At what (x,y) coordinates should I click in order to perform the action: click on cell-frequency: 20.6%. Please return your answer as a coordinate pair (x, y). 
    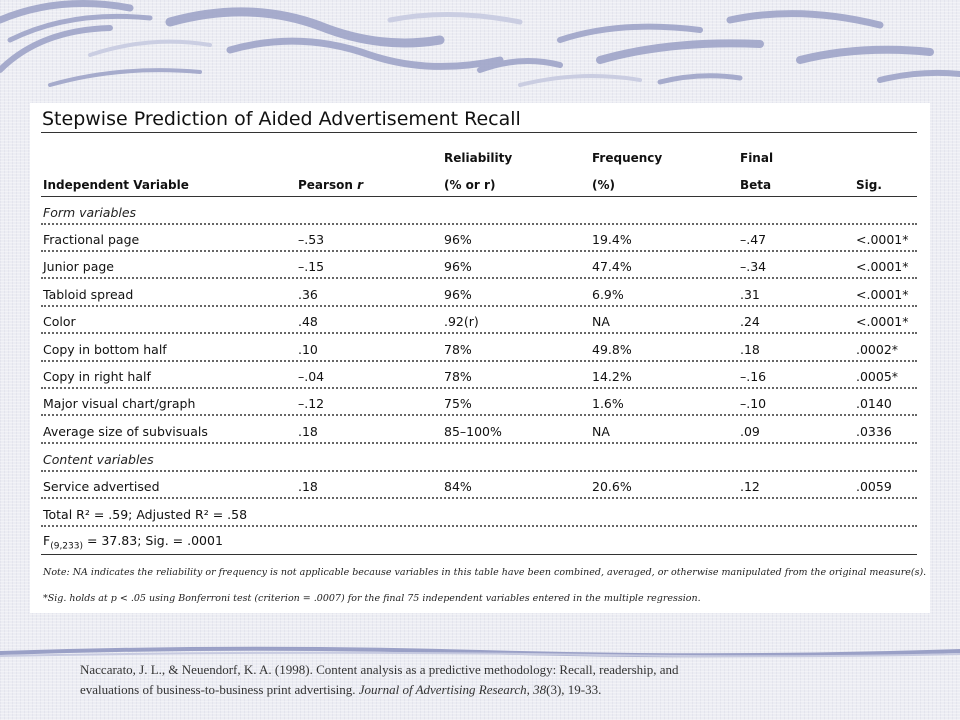
    Looking at the image, I should click on (612, 486).